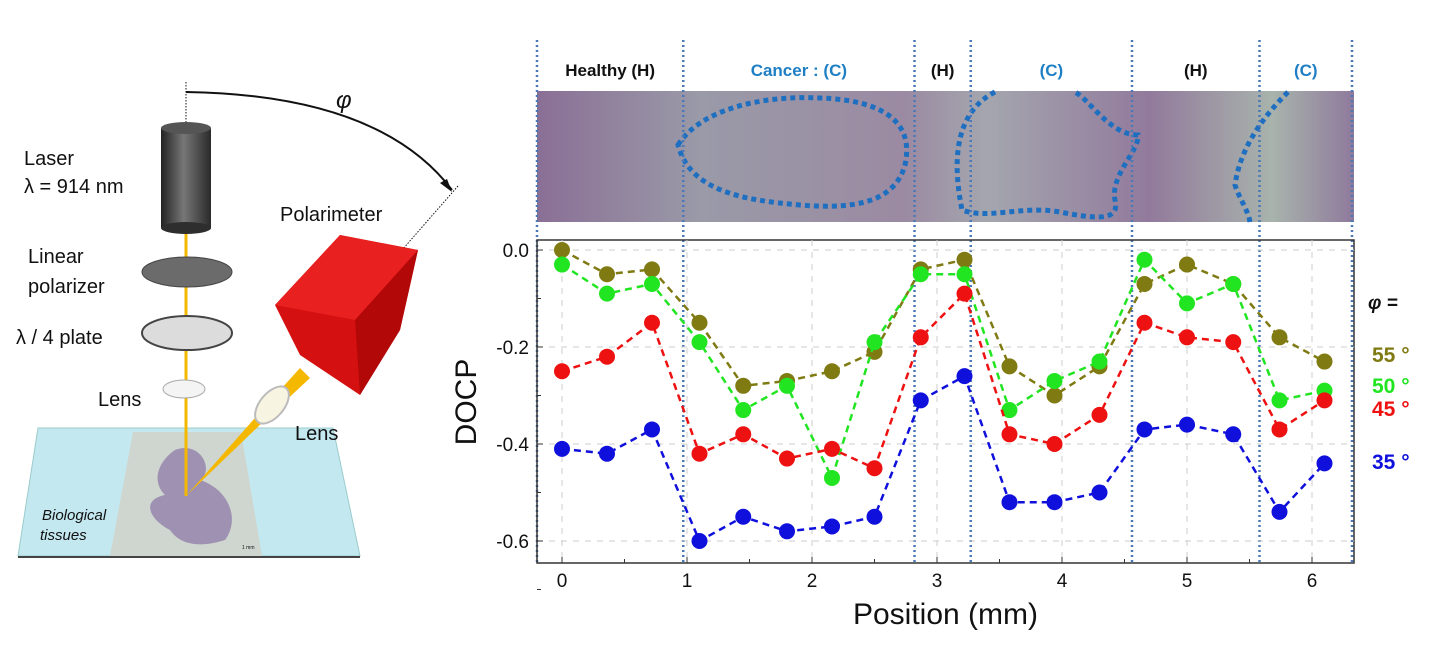 The image size is (1440, 655). What do you see at coordinates (1062, 581) in the screenshot?
I see `x-tick-label: 4` at bounding box center [1062, 581].